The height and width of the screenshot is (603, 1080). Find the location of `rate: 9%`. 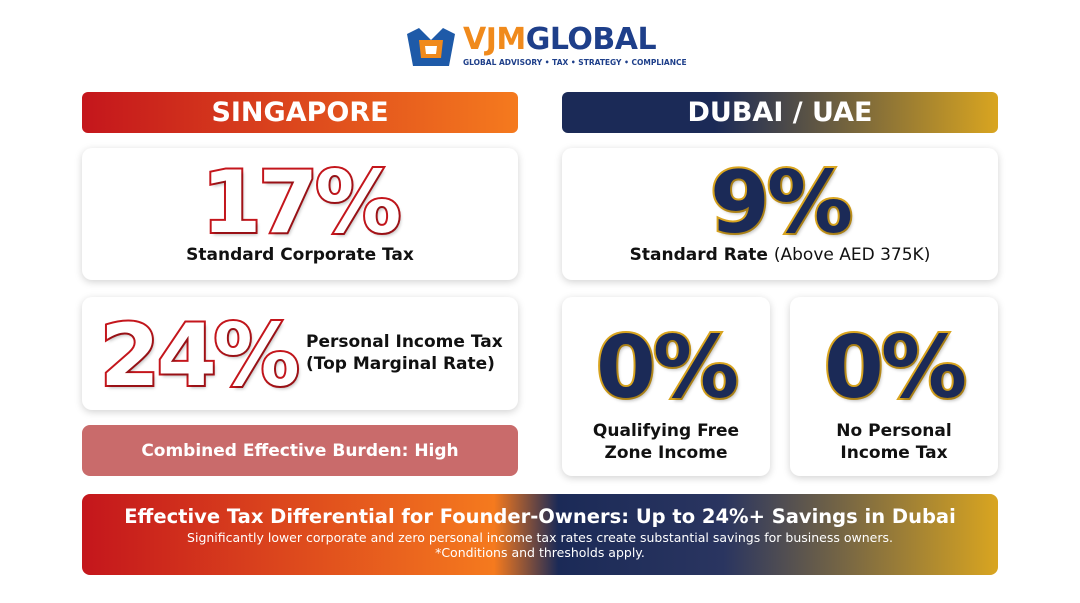

rate: 9% is located at coordinates (781, 203).